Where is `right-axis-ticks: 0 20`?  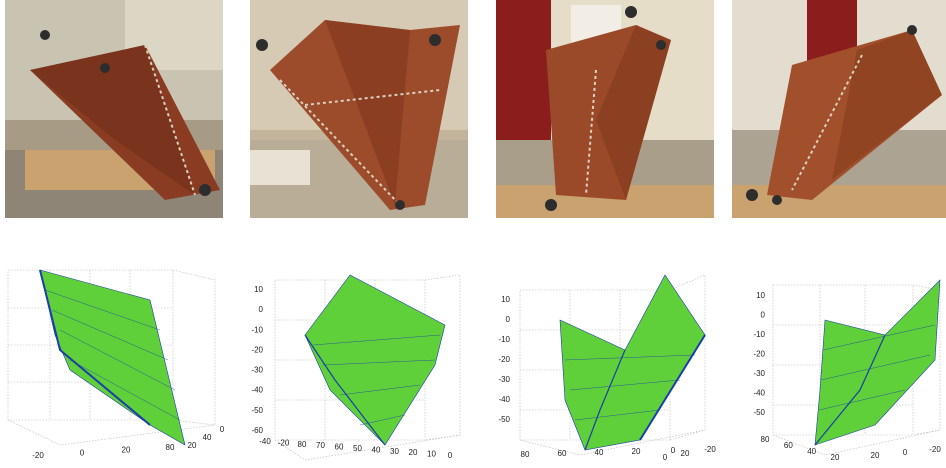
right-axis-ticks: 0 20 is located at coordinates (676, 455).